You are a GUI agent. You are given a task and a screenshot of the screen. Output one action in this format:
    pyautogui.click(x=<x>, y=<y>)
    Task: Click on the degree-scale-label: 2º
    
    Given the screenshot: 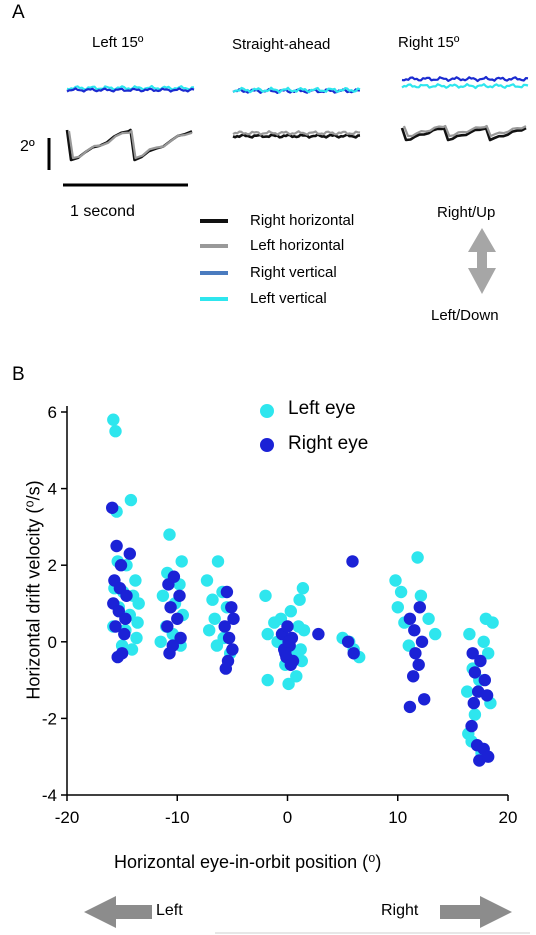 What is the action you would take?
    pyautogui.click(x=27, y=146)
    